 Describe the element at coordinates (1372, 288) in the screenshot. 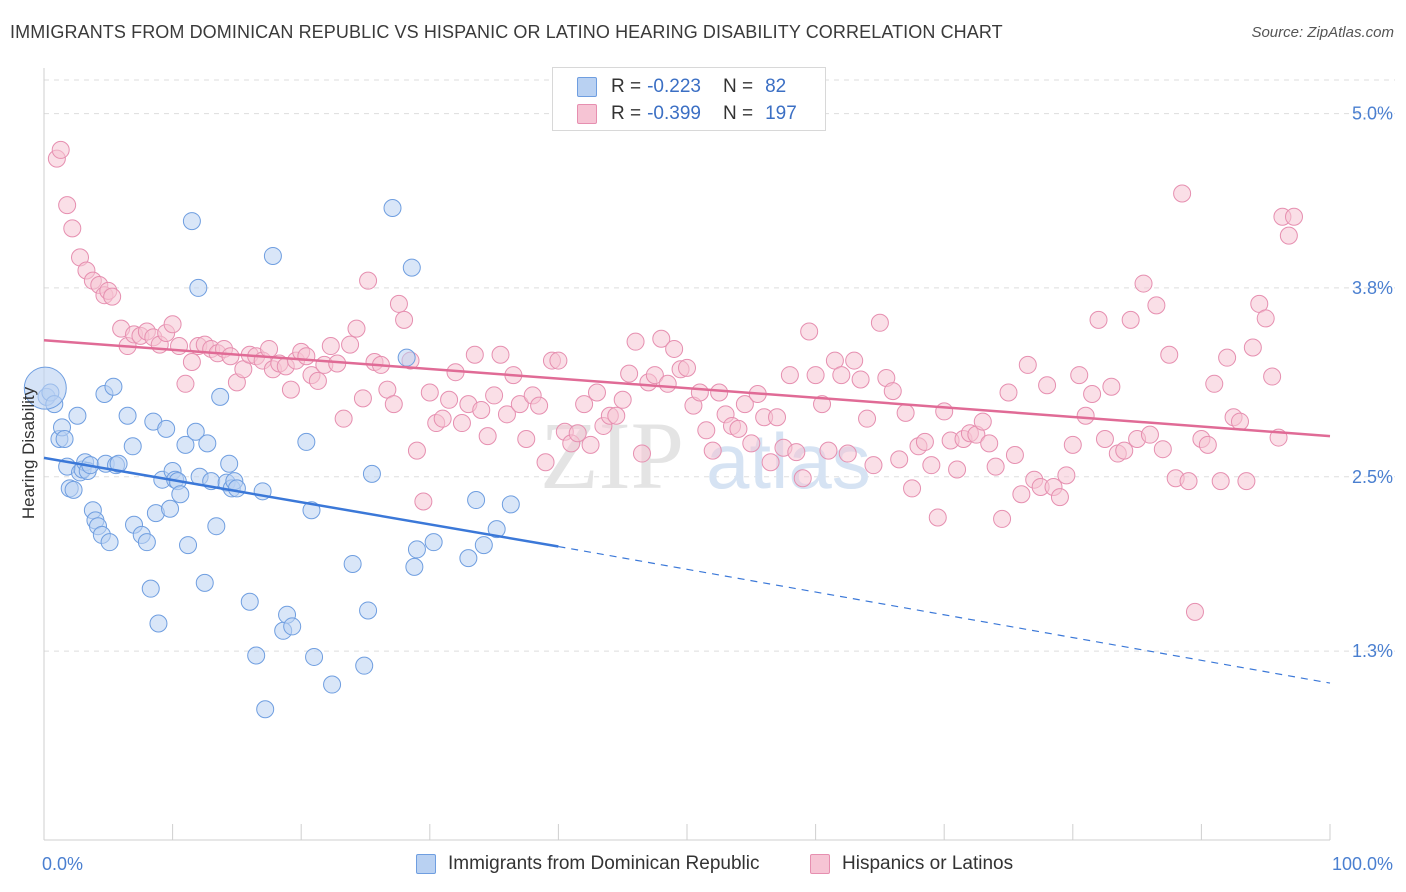

I see `y-tick-label: 3.8%` at that location.